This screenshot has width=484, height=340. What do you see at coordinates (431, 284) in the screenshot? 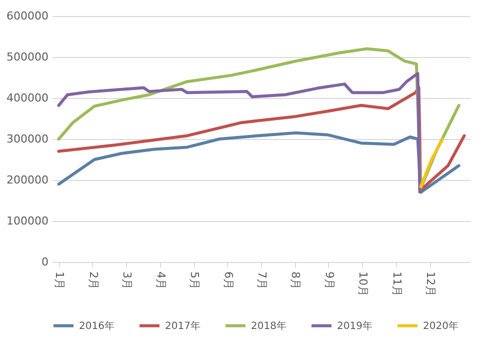
I see `x-tick-label: 12月` at bounding box center [431, 284].